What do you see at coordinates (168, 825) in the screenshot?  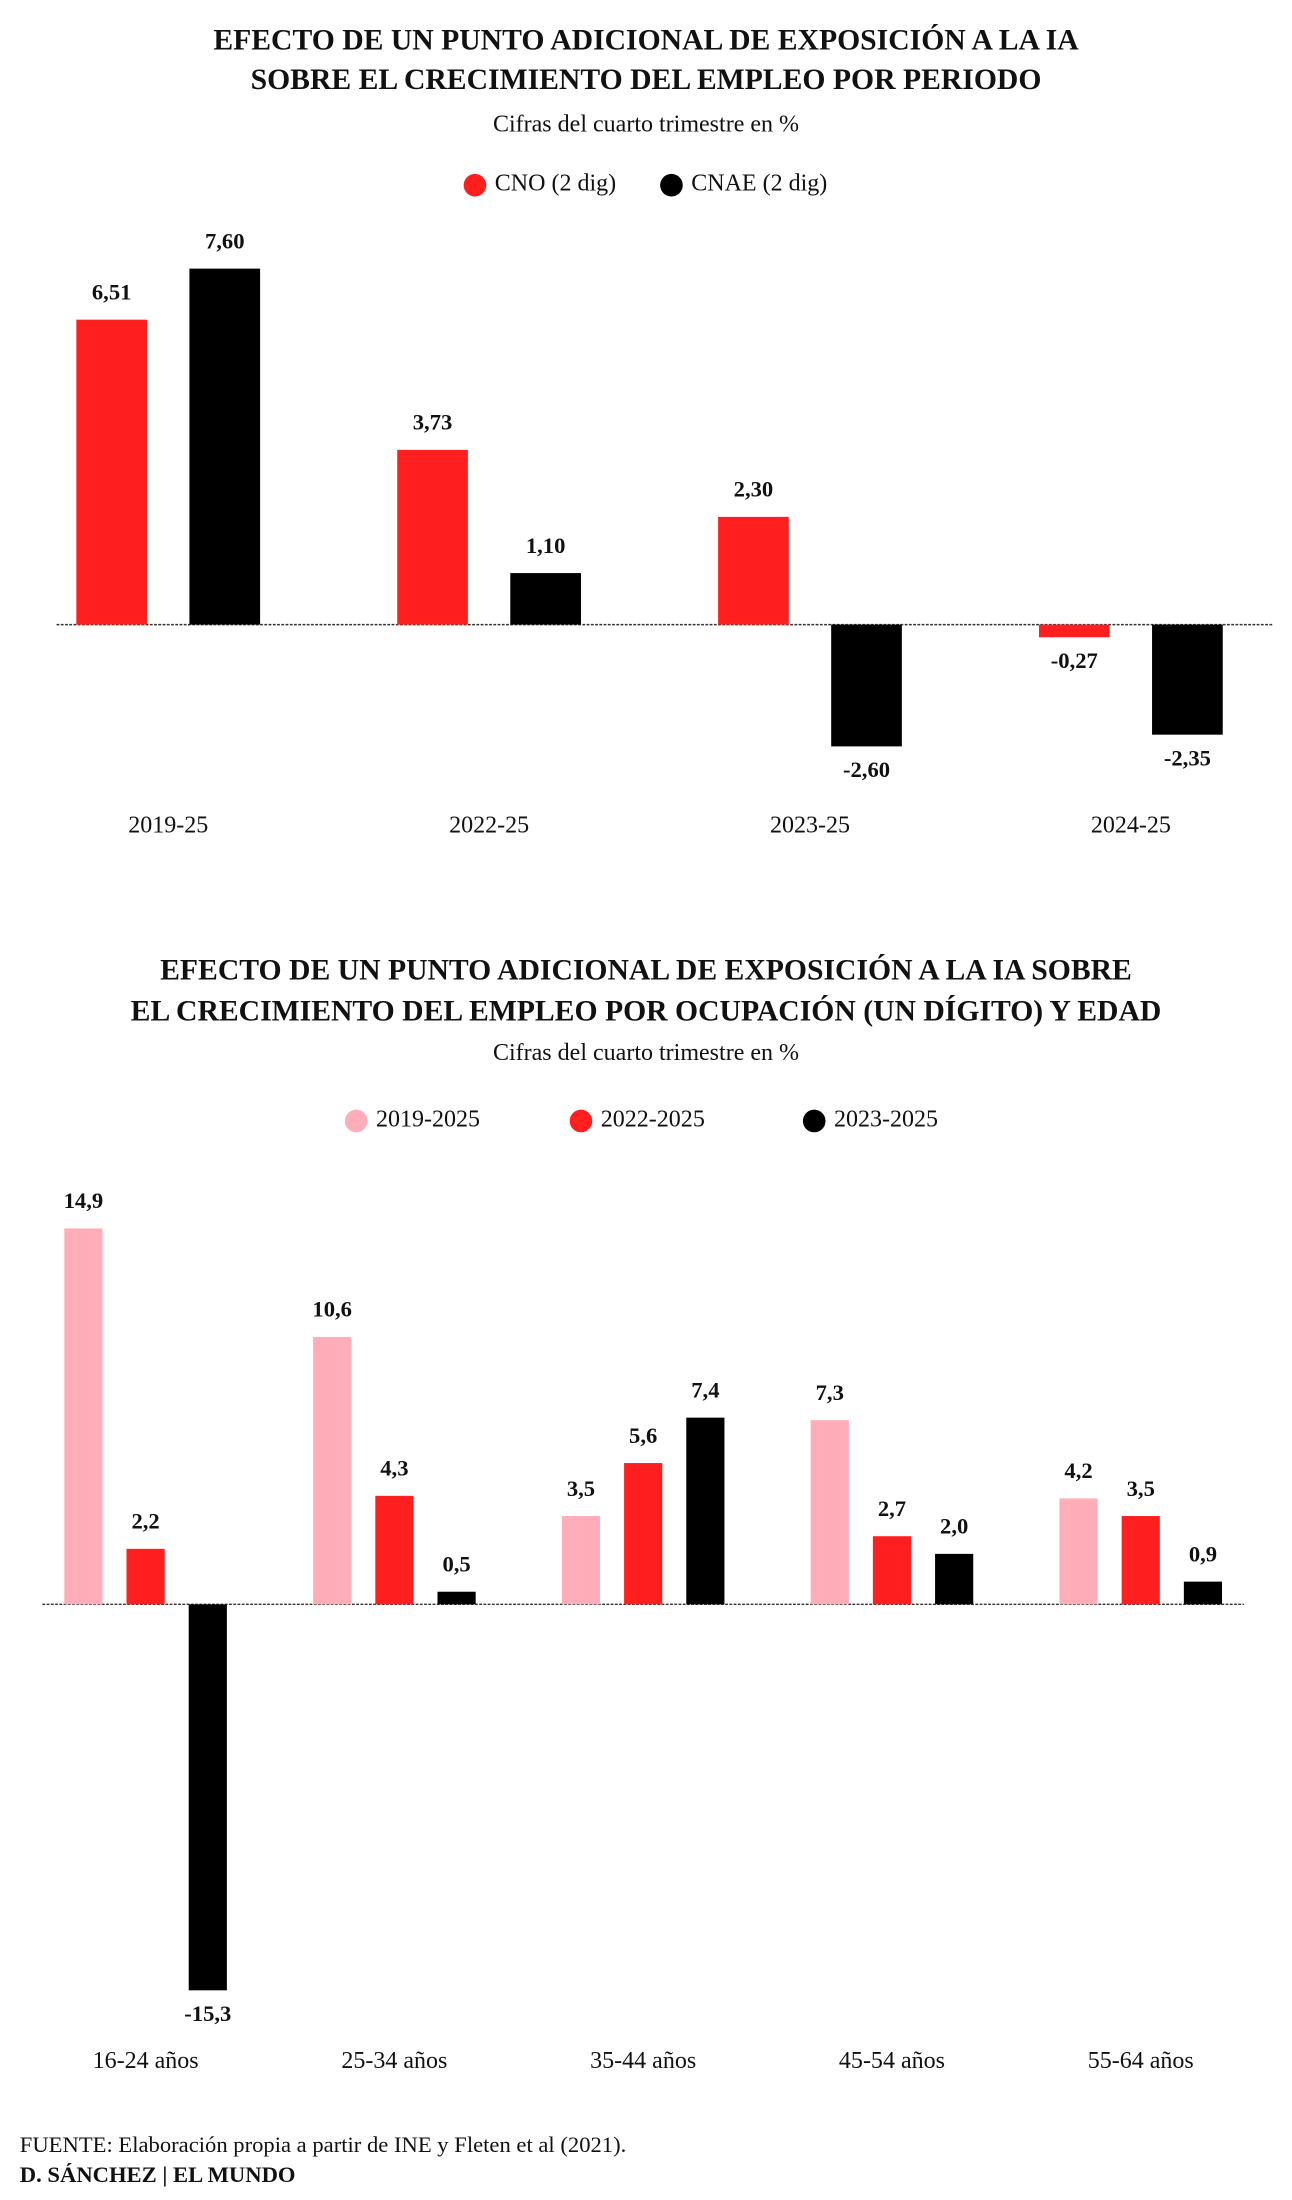 I see `category-label: 2019-25` at bounding box center [168, 825].